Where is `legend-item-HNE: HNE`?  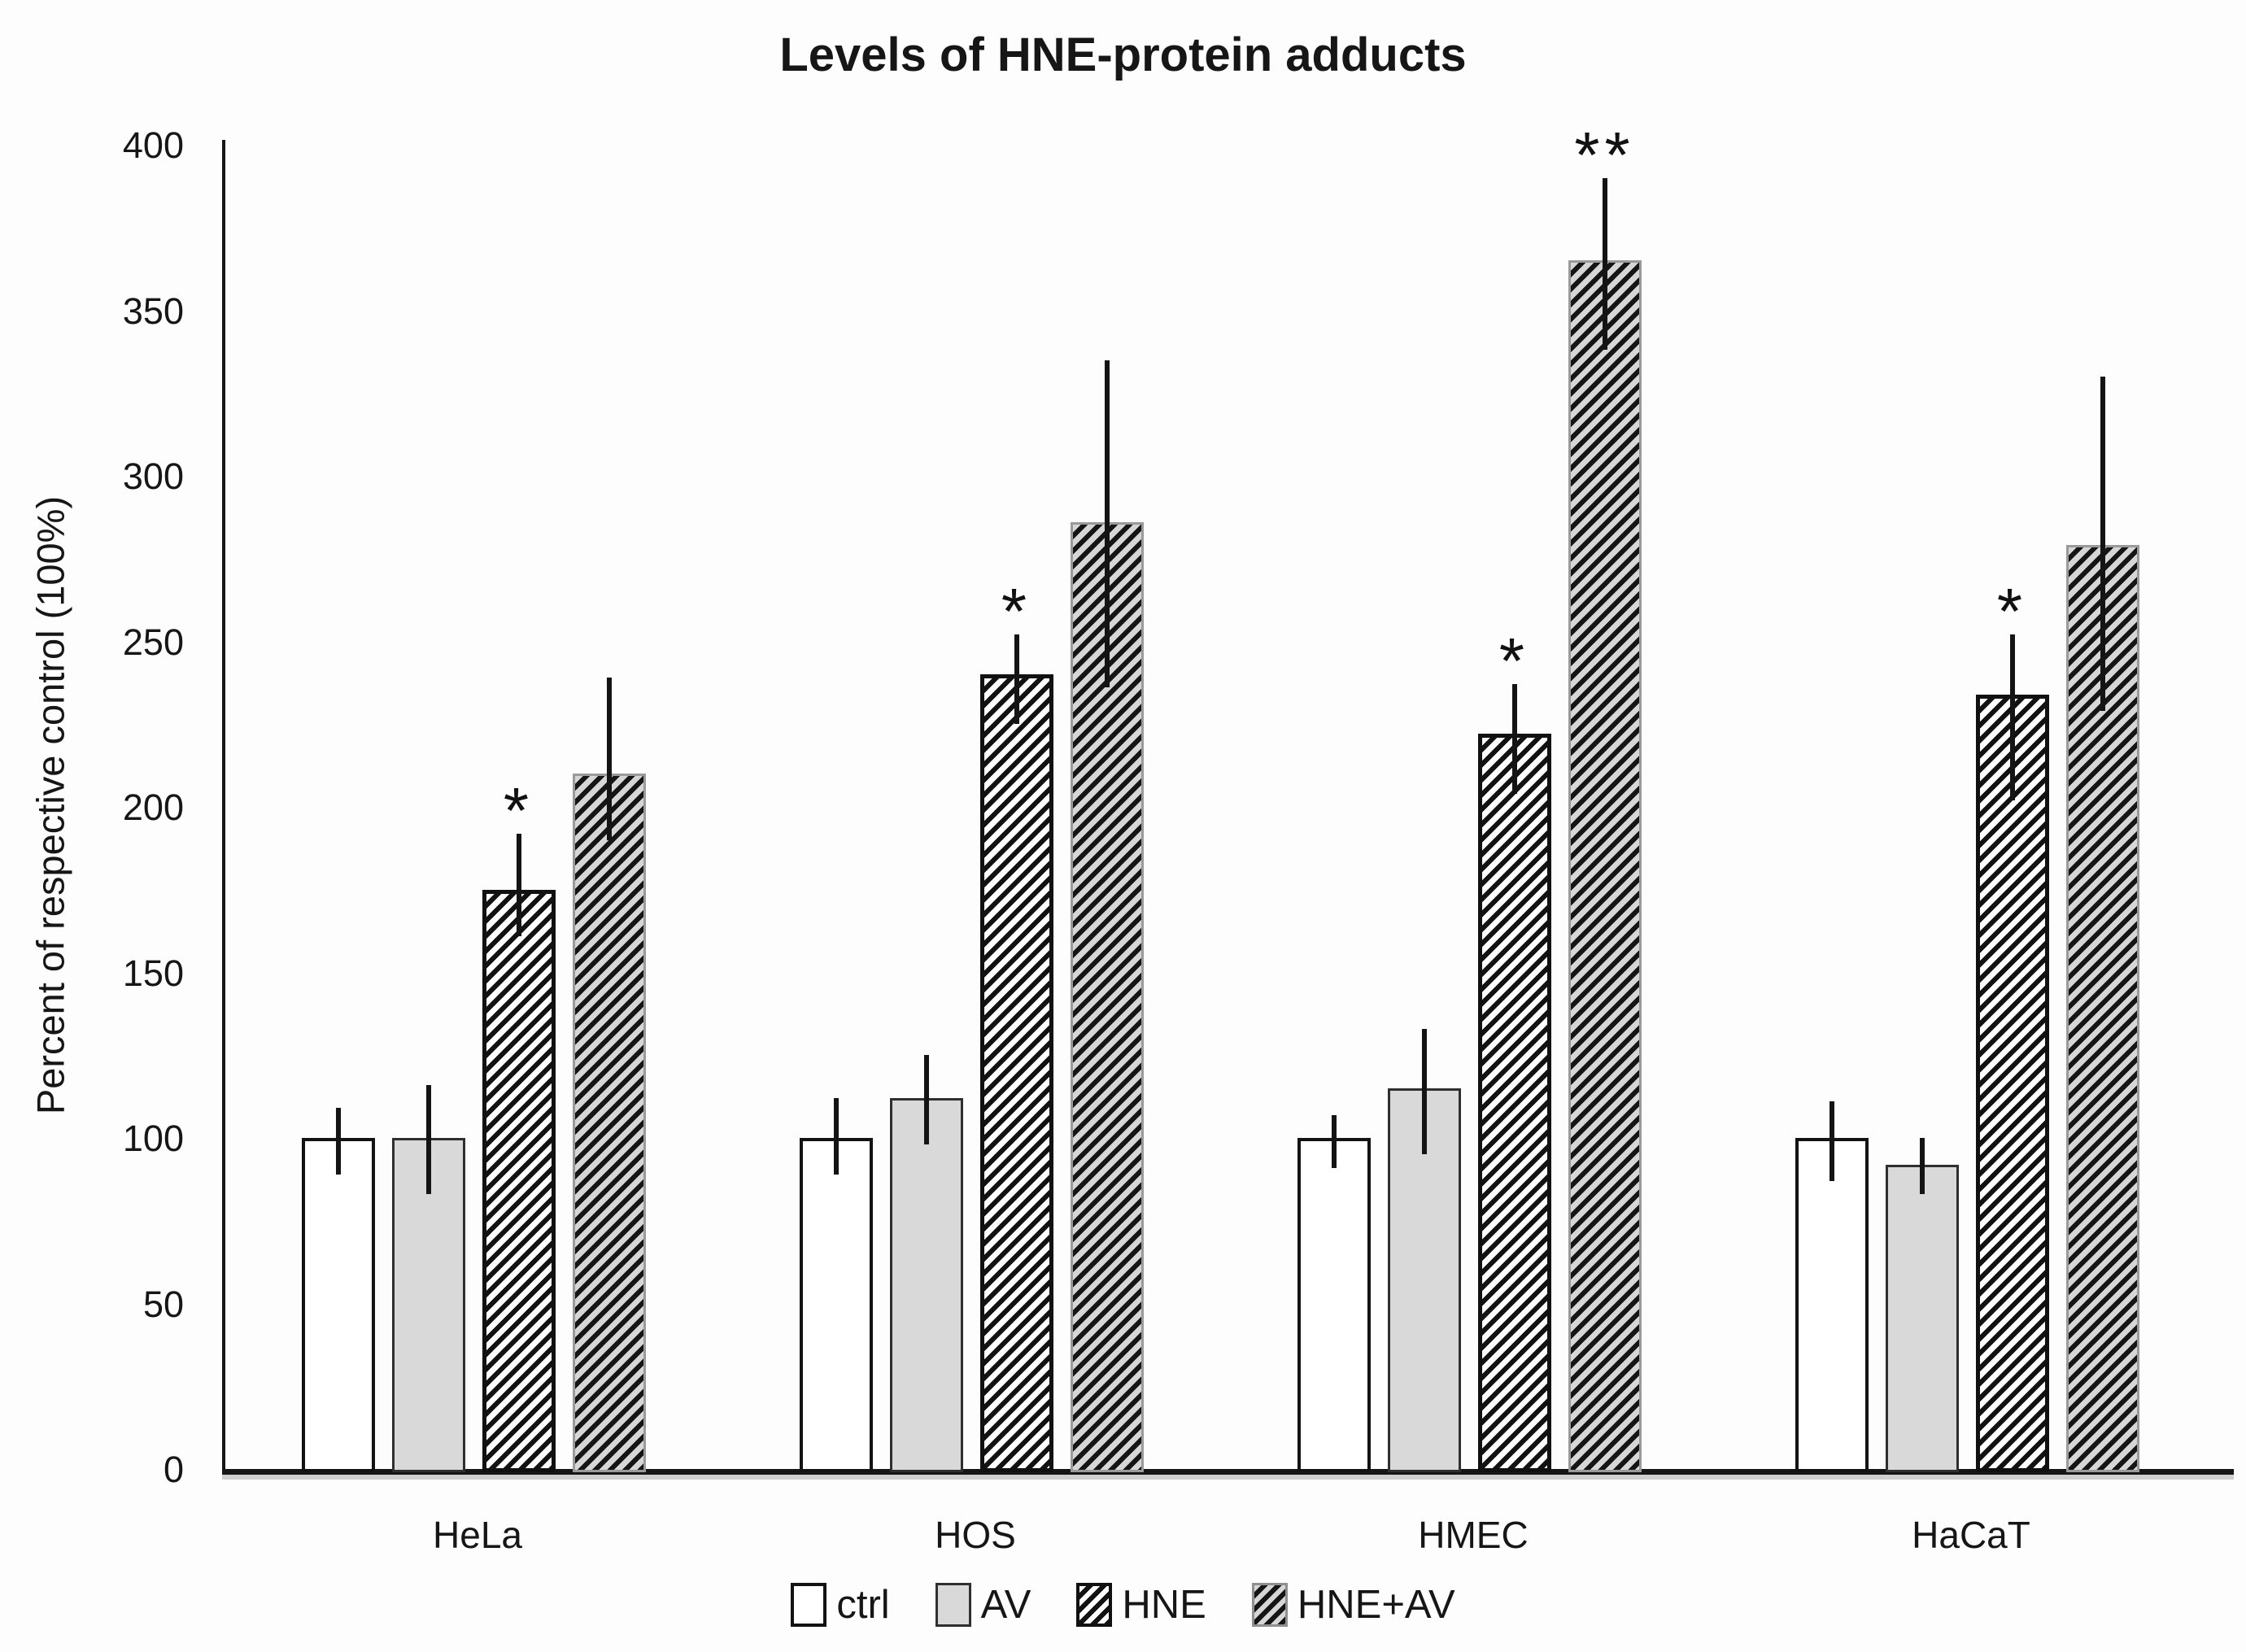 legend-item-HNE: HNE is located at coordinates (1141, 1605).